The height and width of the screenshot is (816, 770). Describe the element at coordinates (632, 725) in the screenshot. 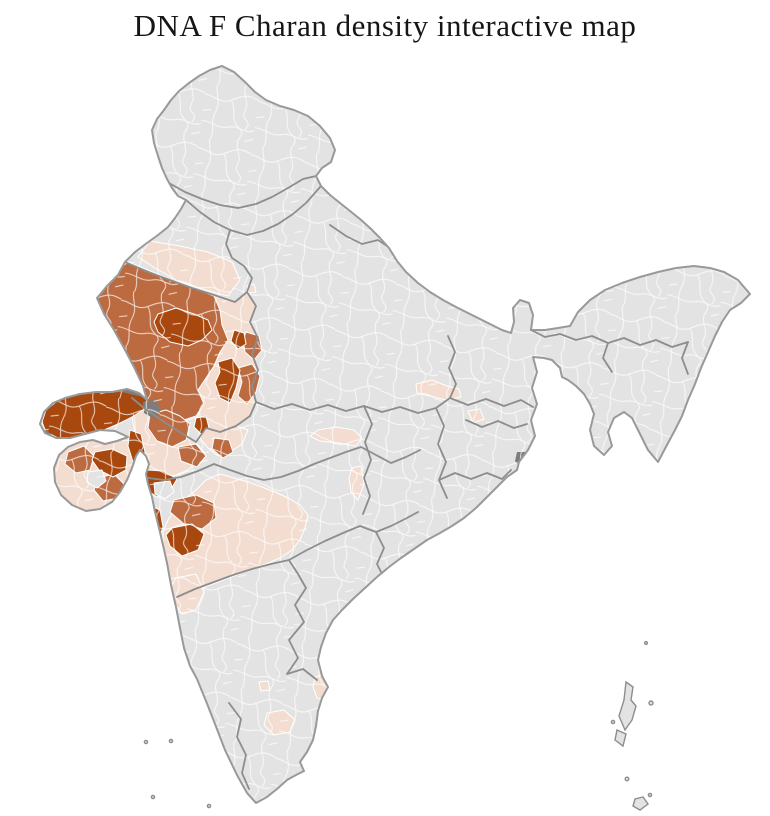

I see `andaman-nicobar-islands` at that location.